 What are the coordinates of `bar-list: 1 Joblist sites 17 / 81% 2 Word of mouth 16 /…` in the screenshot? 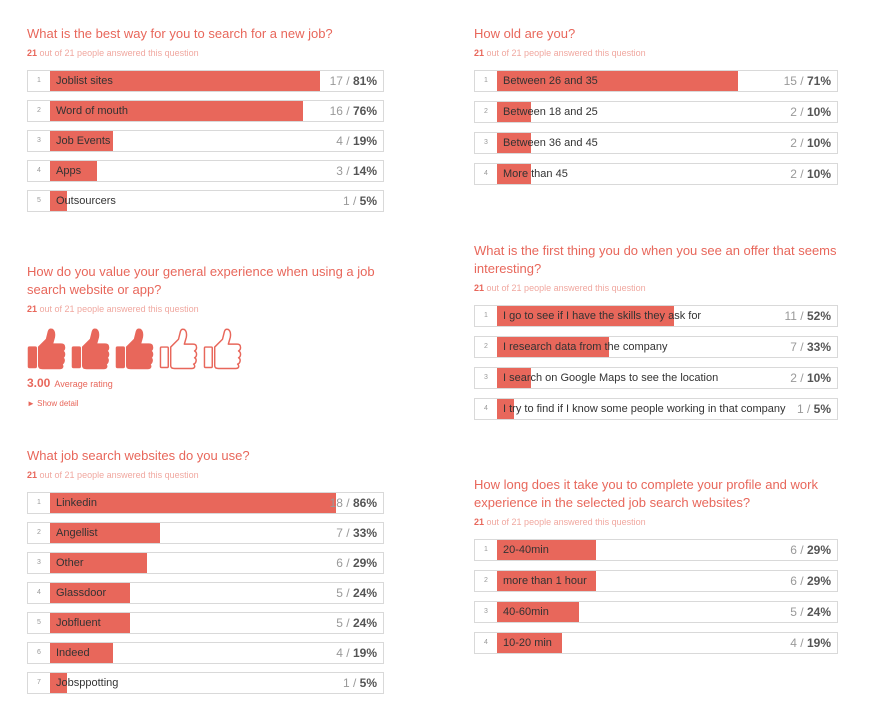 It's located at (205, 141).